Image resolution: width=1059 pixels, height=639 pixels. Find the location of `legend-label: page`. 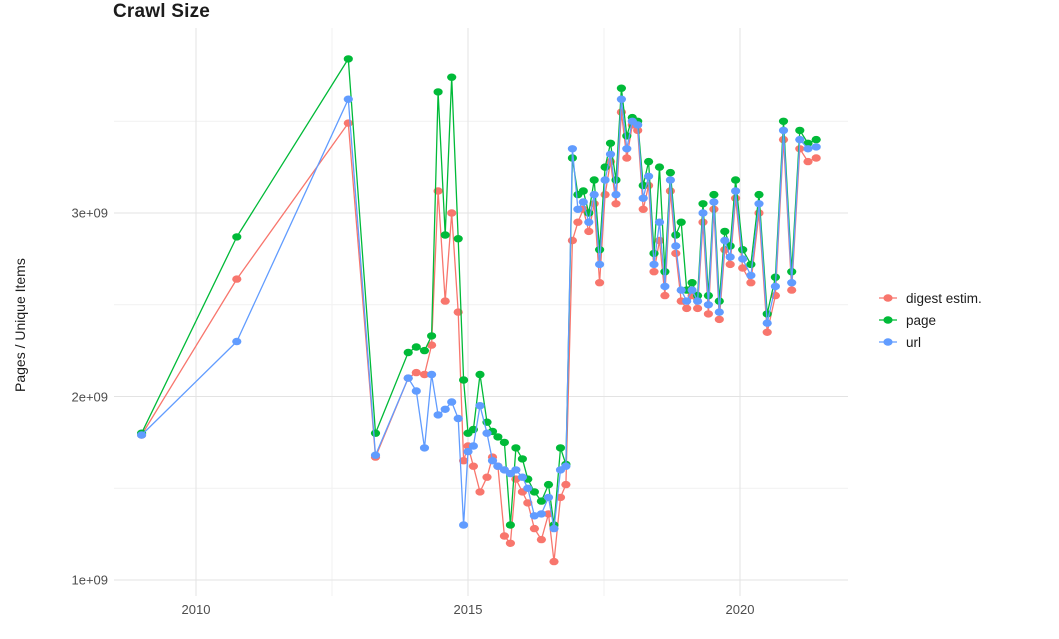

legend-label: page is located at coordinates (921, 320).